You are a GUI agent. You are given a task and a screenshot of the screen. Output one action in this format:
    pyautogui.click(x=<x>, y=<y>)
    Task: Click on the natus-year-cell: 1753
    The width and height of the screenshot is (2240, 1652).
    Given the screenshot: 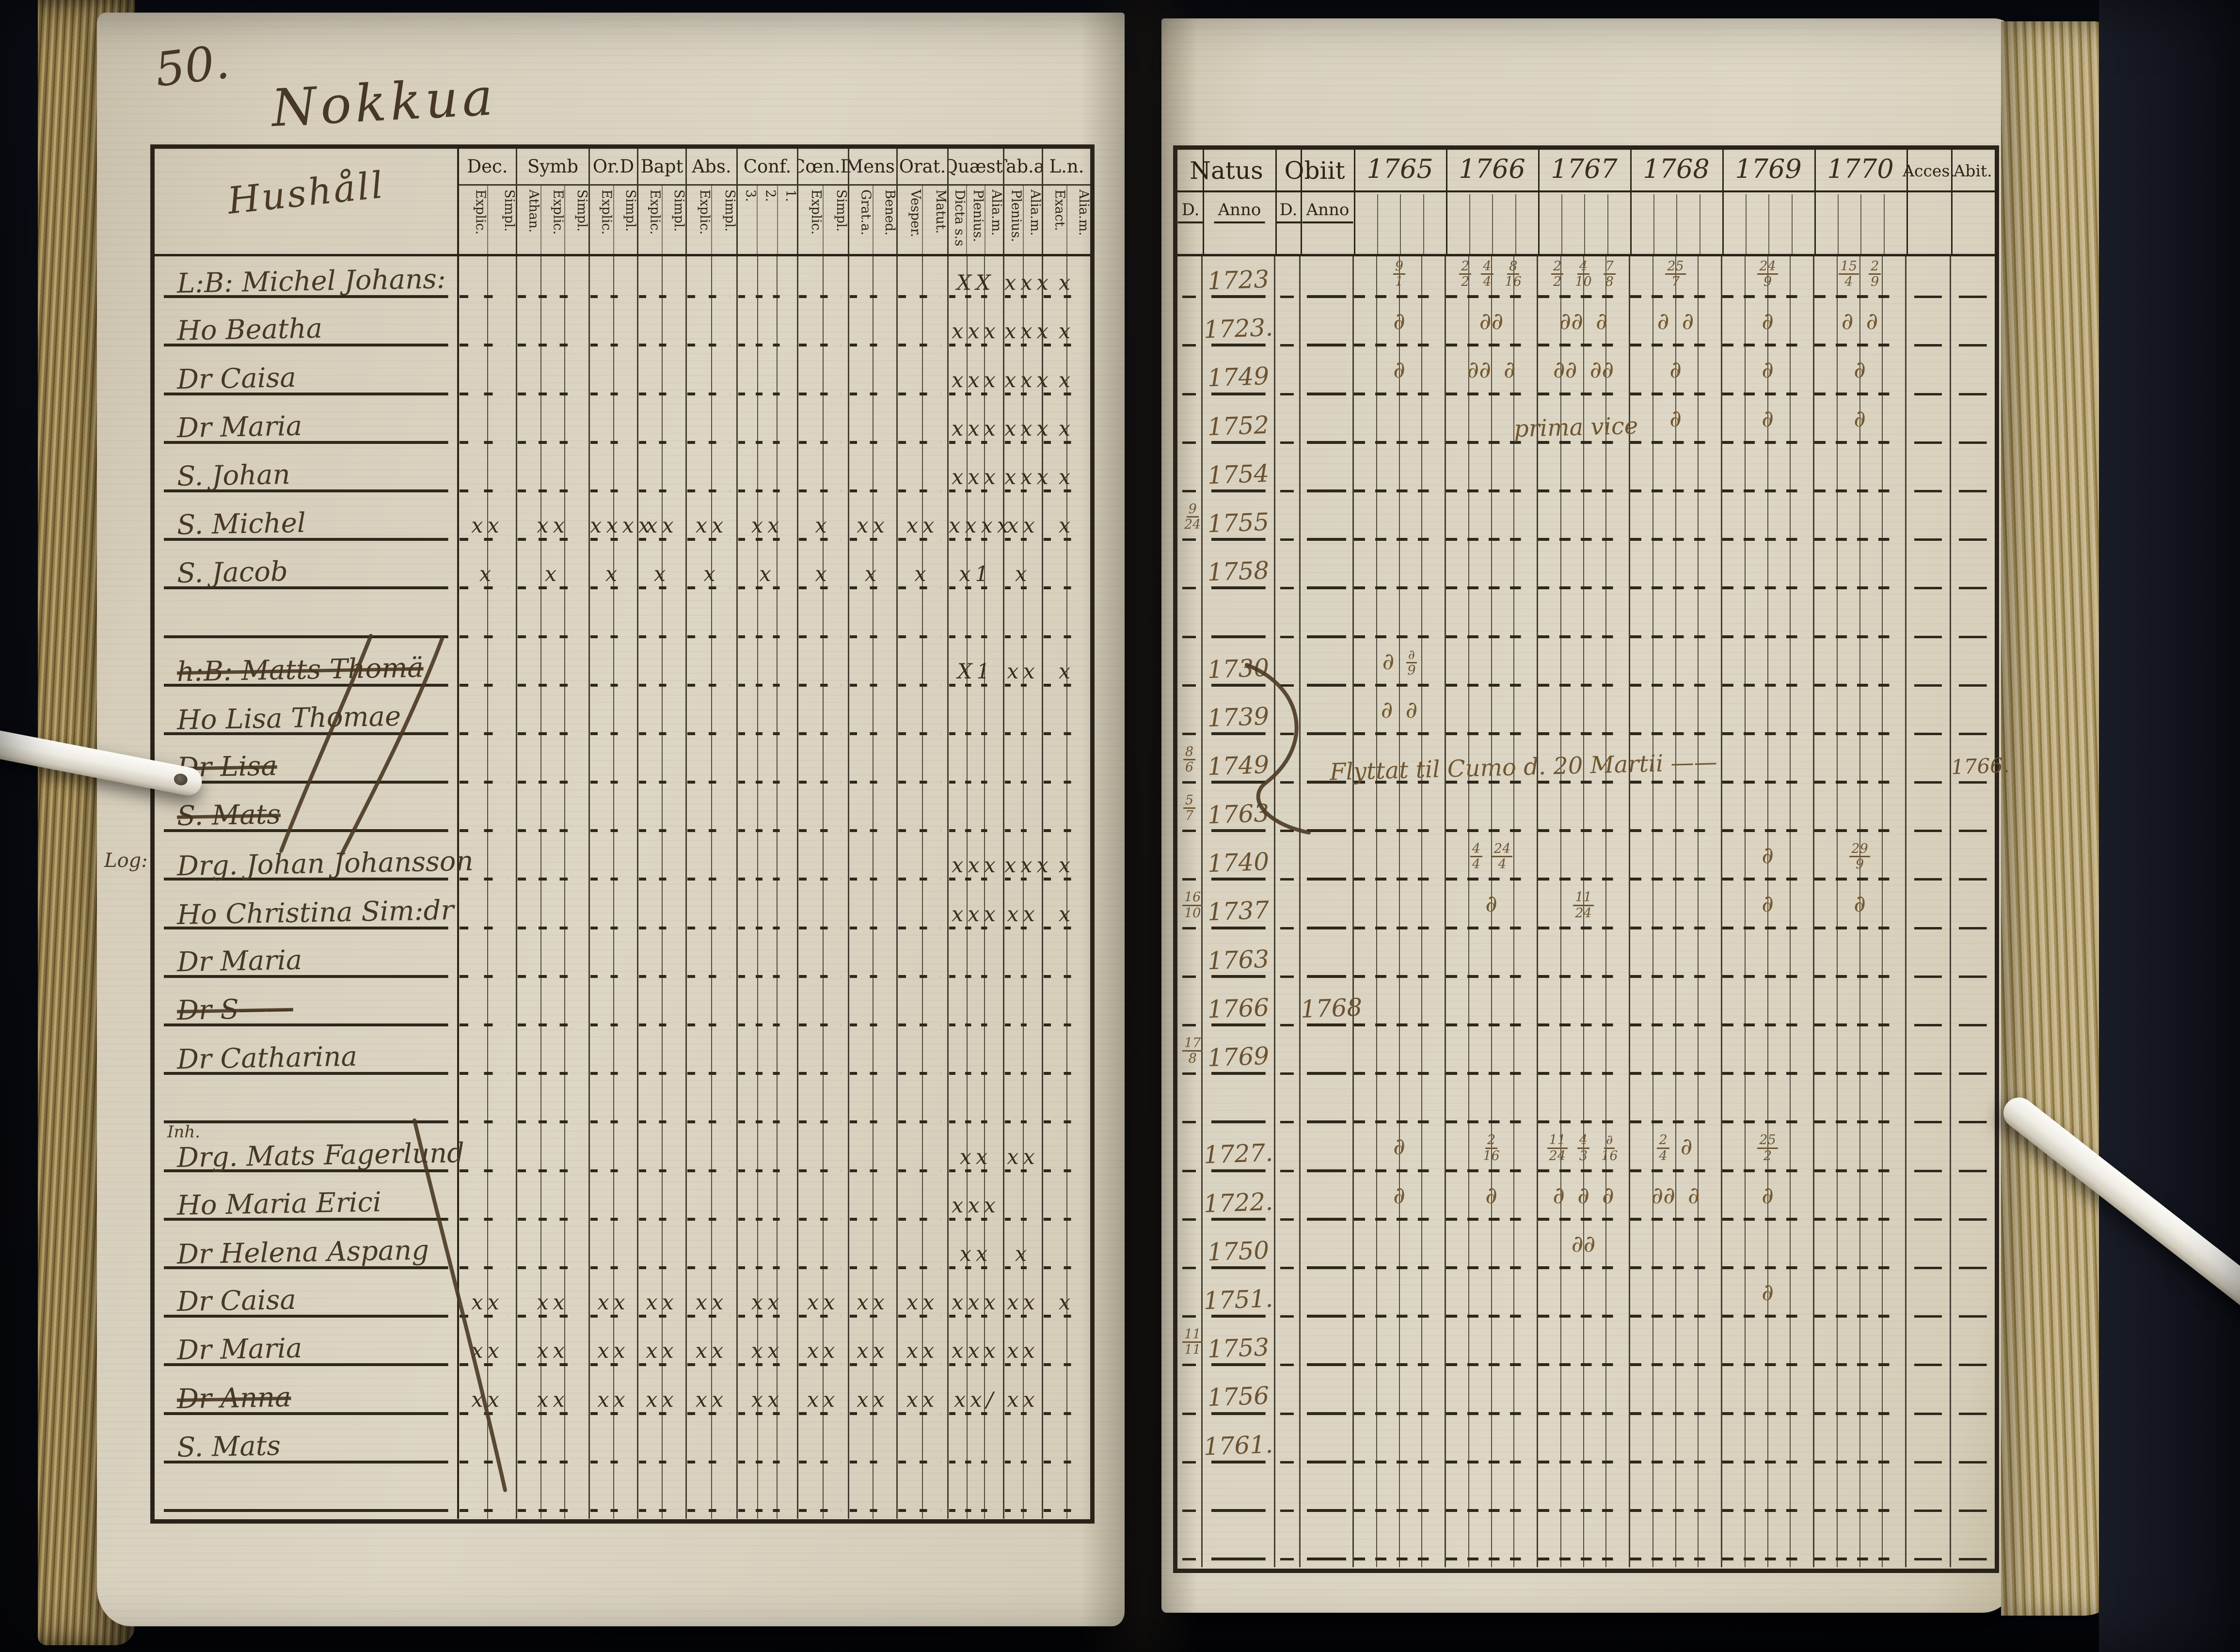 What is the action you would take?
    pyautogui.click(x=1239, y=1348)
    